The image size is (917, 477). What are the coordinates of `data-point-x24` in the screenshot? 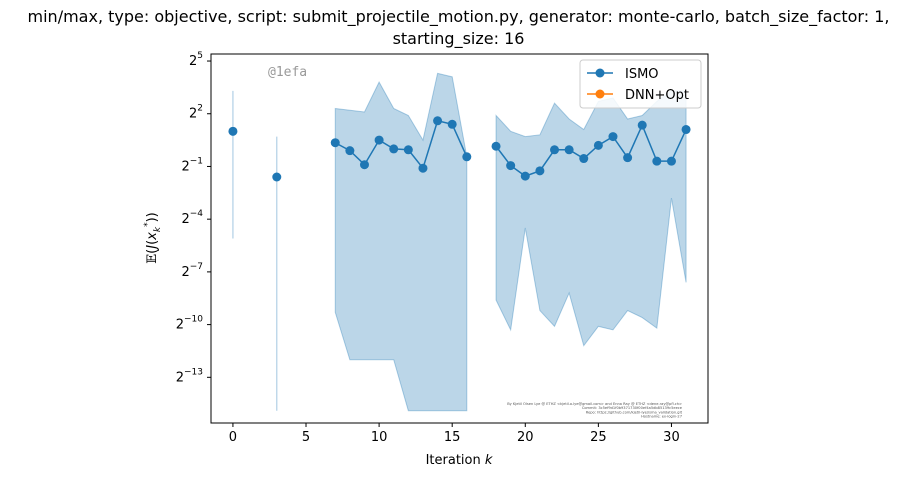 It's located at (584, 159).